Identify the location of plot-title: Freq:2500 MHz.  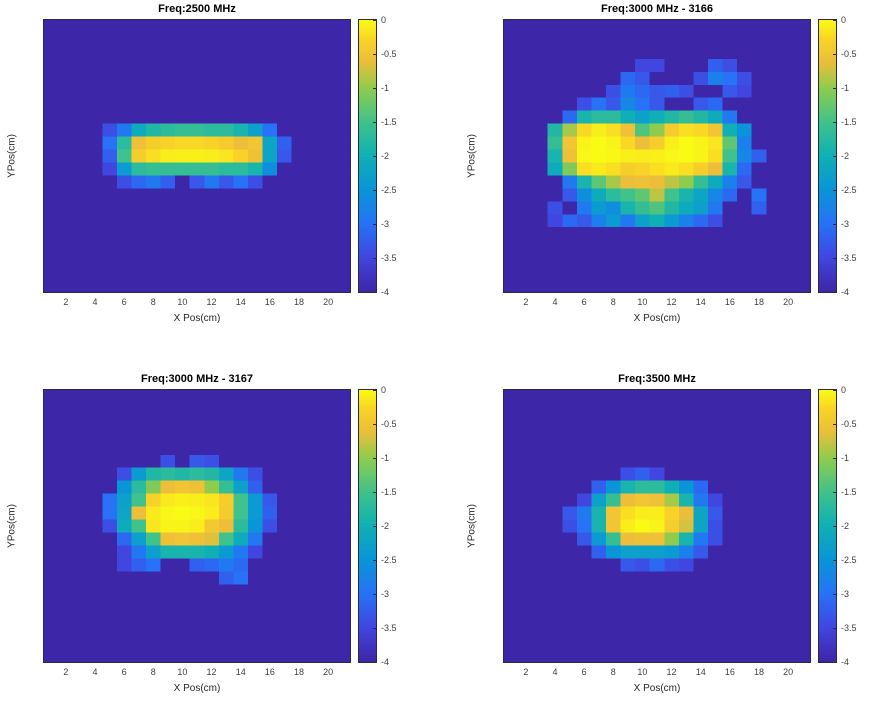
(197, 9).